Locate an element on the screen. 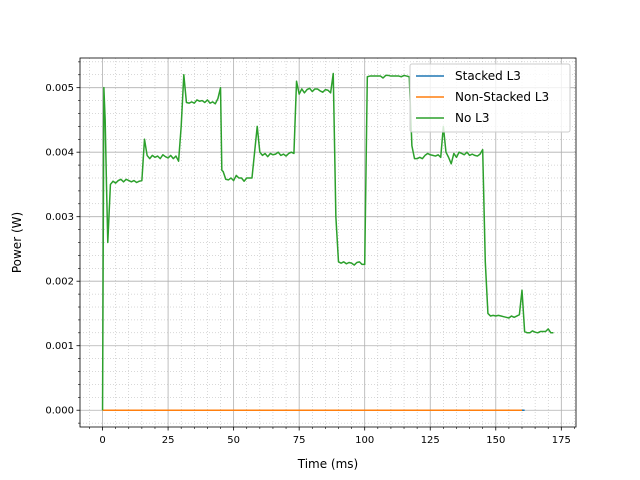 Image resolution: width=640 pixels, height=480 pixels. y-tick-label: 0.000 is located at coordinates (59, 411).